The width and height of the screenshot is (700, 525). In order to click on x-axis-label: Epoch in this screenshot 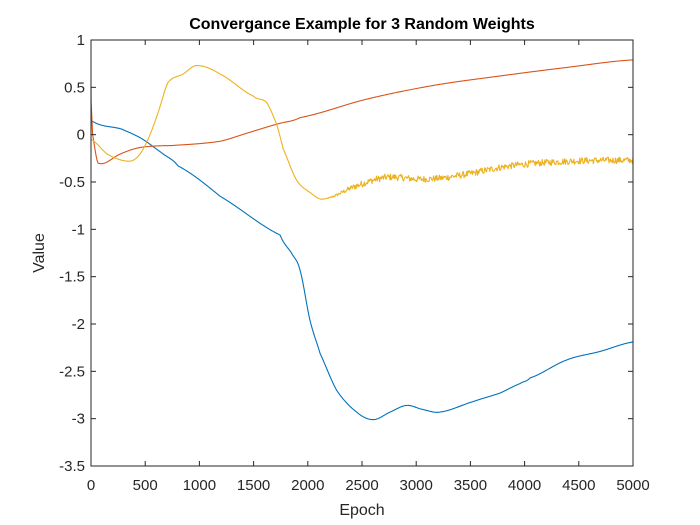, I will do `click(361, 510)`.